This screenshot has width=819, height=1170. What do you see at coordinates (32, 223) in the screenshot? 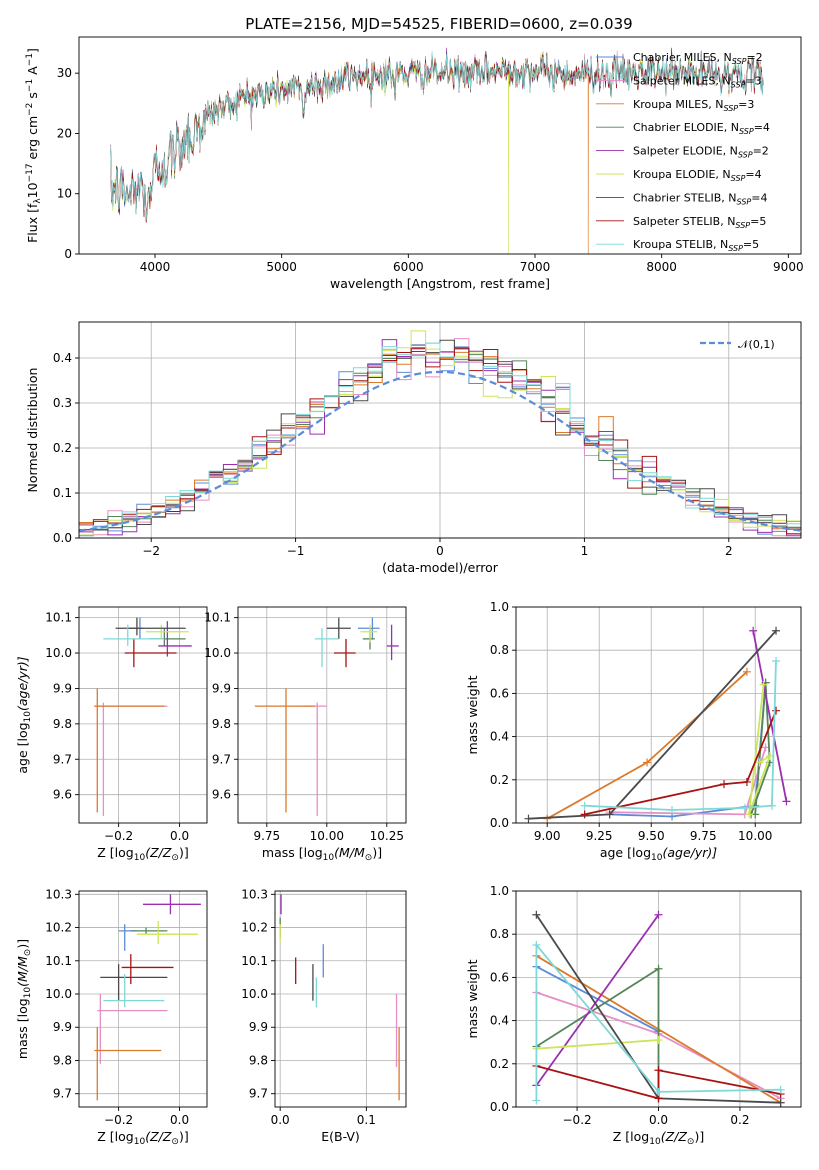
I see `y-axis-label-part: Flux [f` at bounding box center [32, 223].